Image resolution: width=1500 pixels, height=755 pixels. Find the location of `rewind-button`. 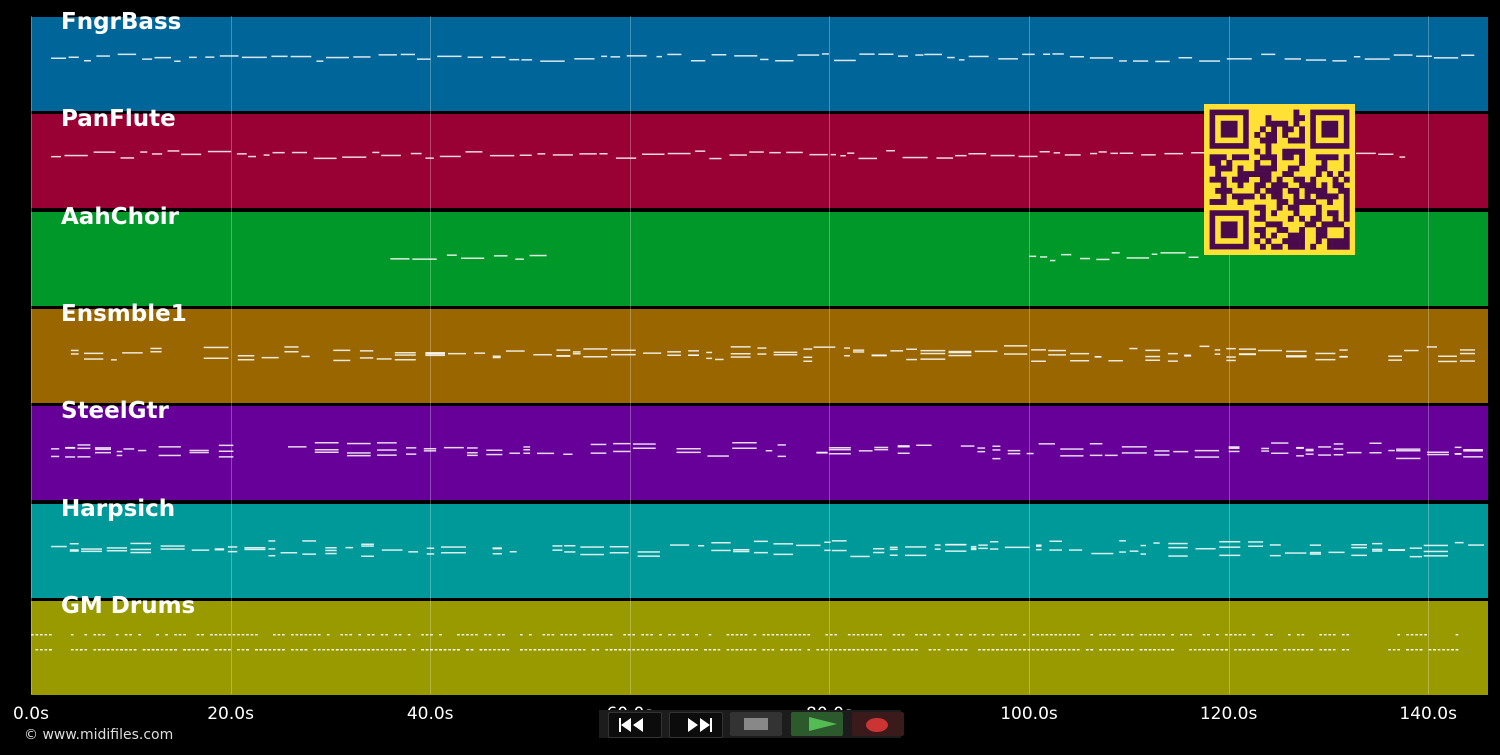

rewind-button is located at coordinates (635, 725).